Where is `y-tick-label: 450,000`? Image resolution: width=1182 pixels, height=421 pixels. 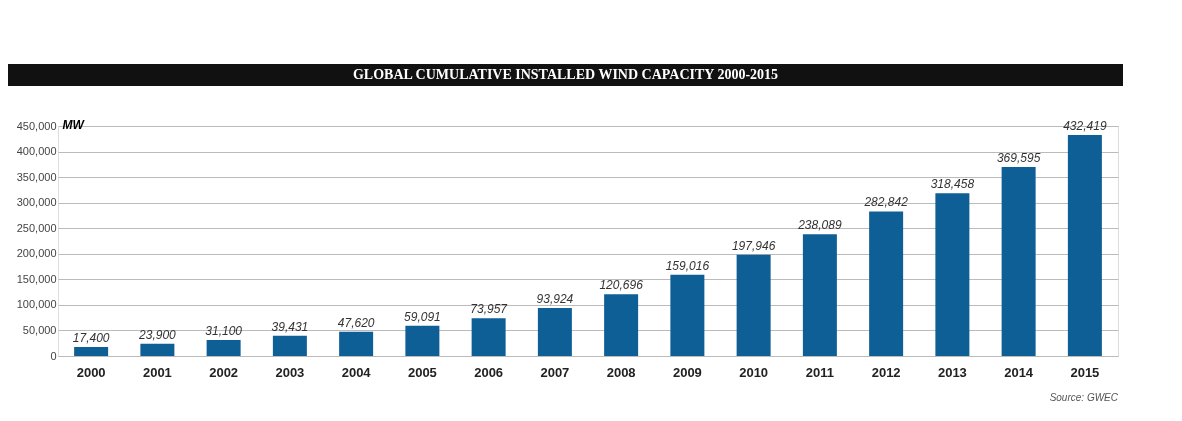 y-tick-label: 450,000 is located at coordinates (36, 125).